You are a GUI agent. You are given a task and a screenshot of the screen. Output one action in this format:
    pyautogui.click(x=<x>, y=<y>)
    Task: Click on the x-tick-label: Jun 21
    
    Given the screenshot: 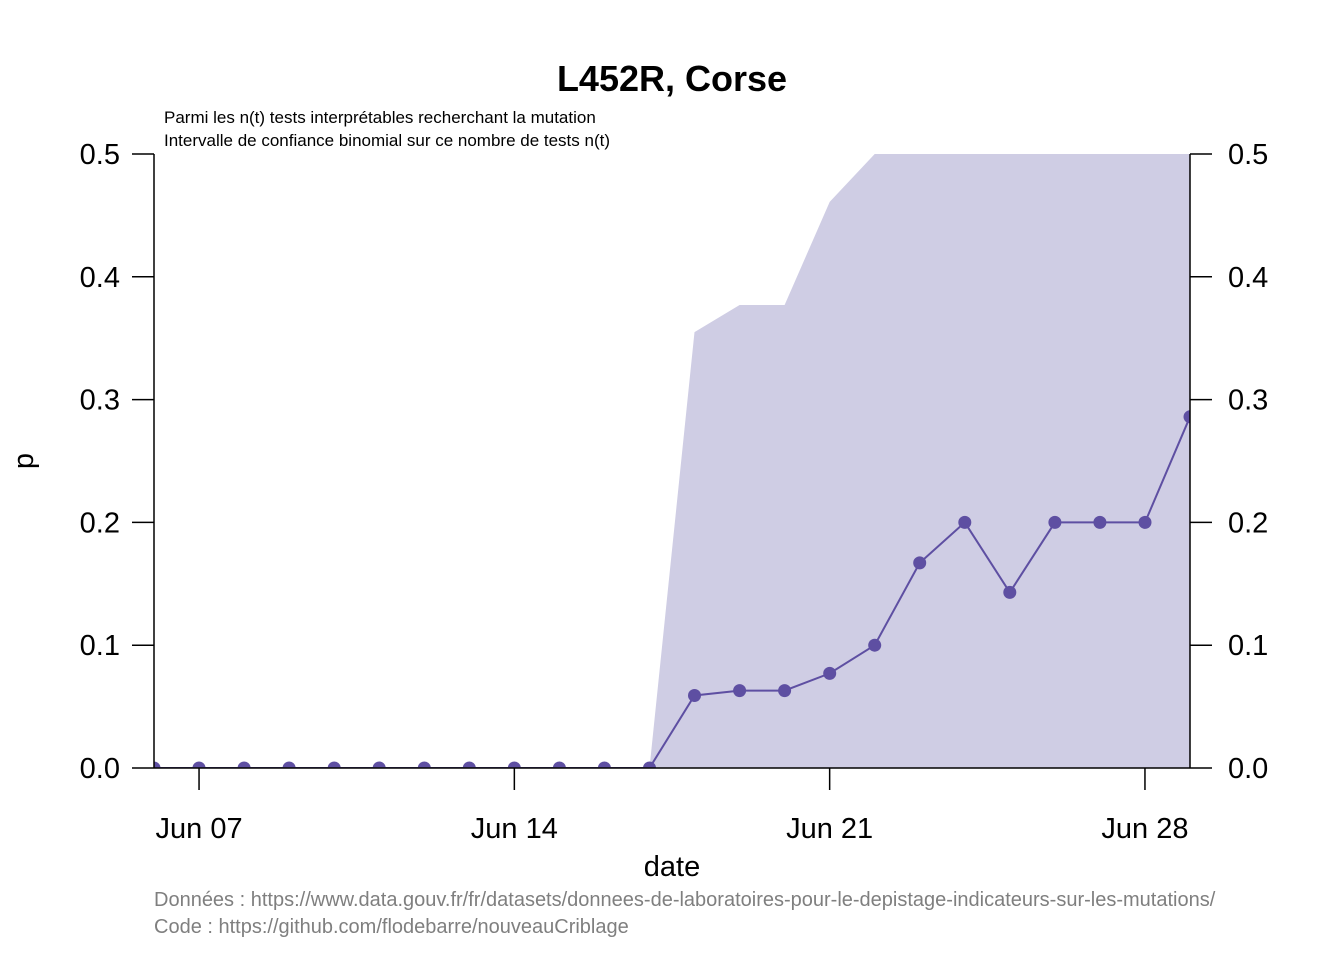 What is the action you would take?
    pyautogui.click(x=829, y=829)
    